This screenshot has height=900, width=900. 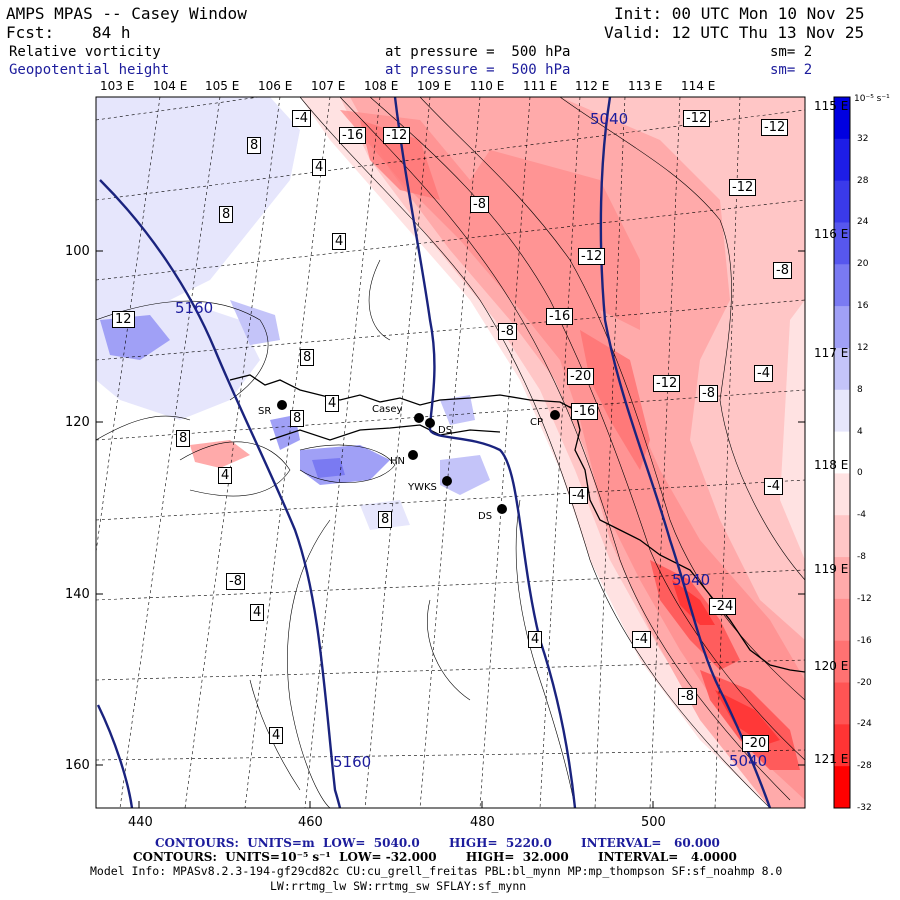 I want to click on vorticity-contour-label: -24, so click(x=723, y=606).